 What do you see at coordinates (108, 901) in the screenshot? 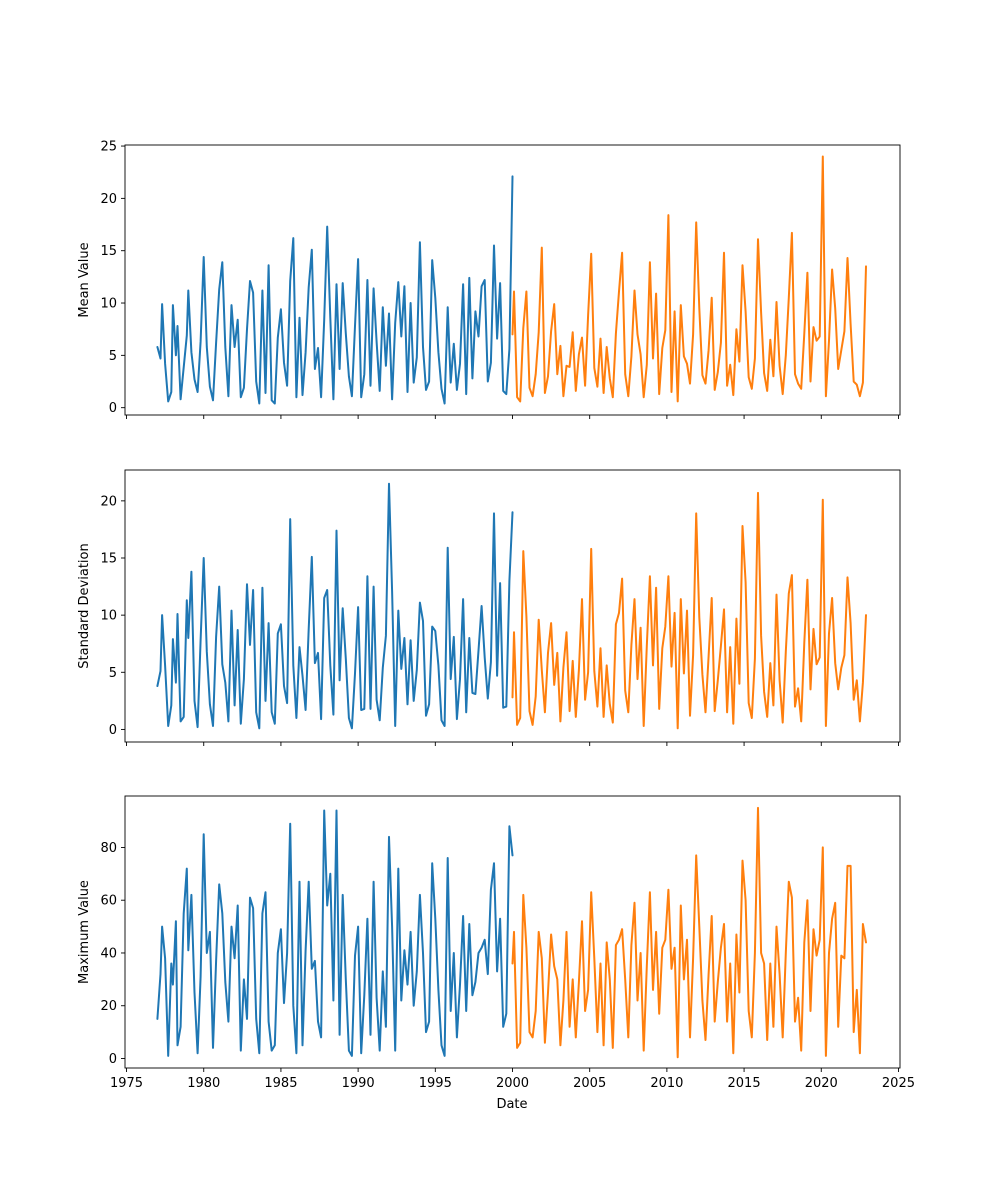
I see `y-tick-label: 60` at bounding box center [108, 901].